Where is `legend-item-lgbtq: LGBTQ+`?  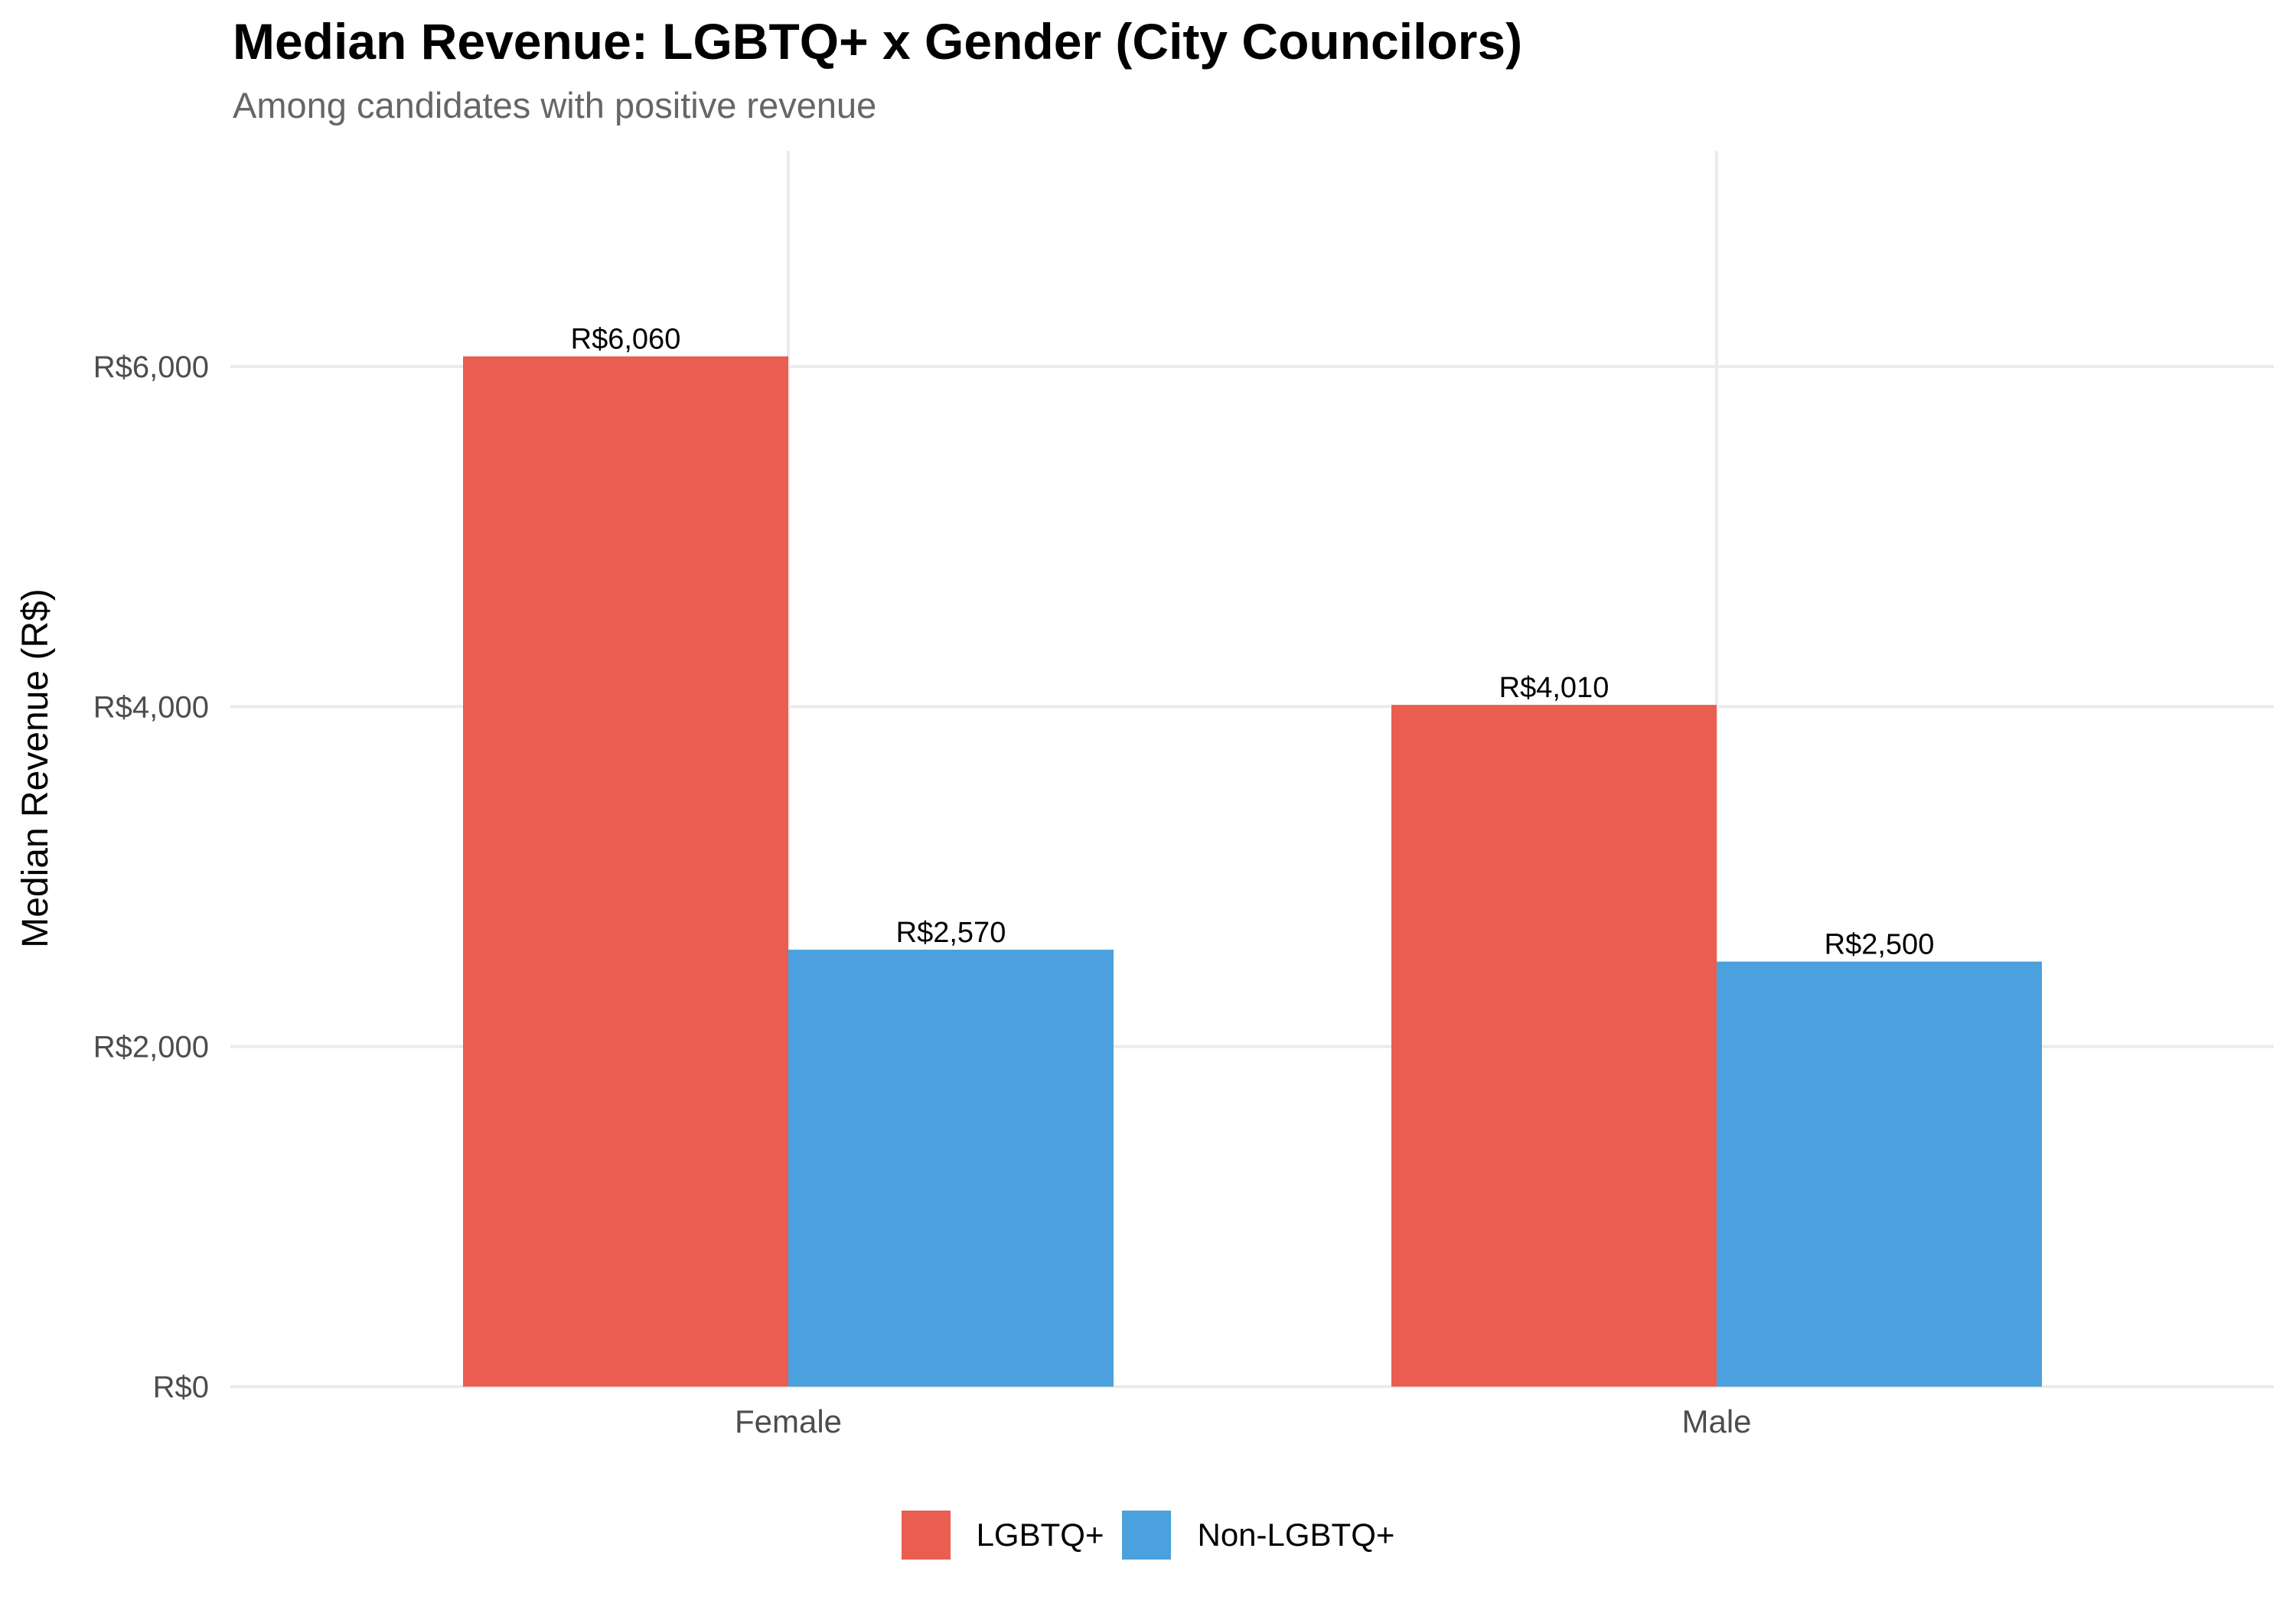
legend-item-lgbtq: LGBTQ+ is located at coordinates (1002, 1535).